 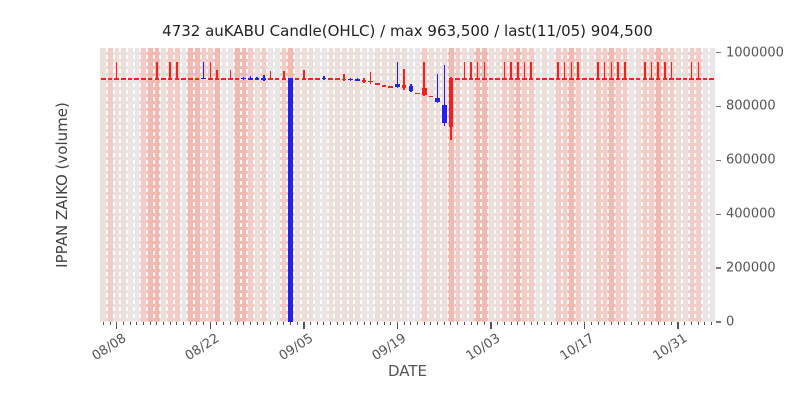 What do you see at coordinates (718, 268) in the screenshot?
I see `y-right-tick` at bounding box center [718, 268].